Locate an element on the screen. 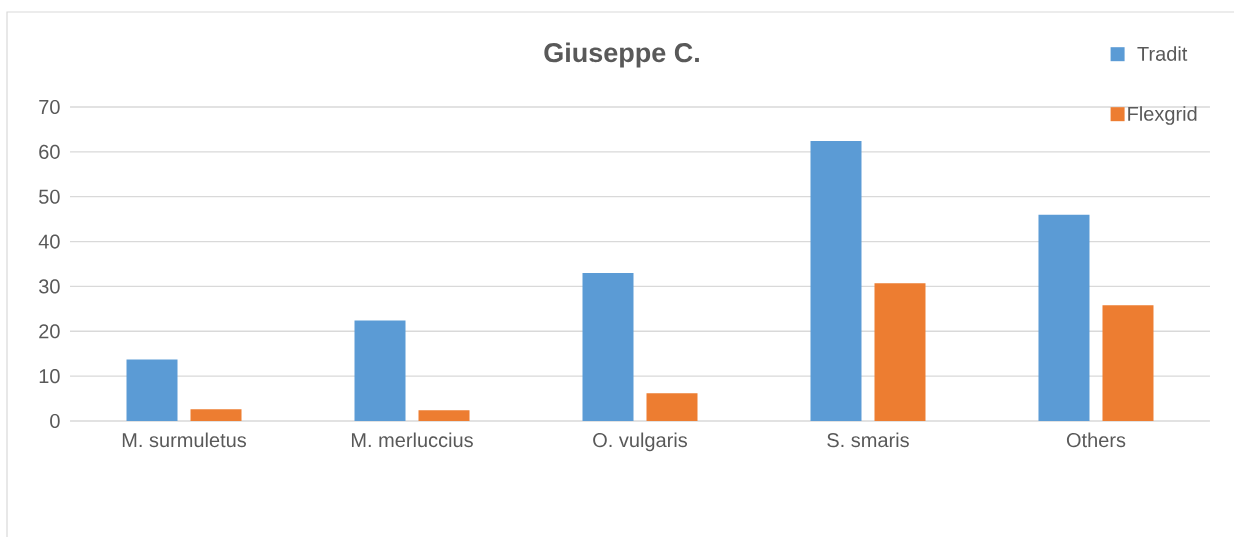 This screenshot has height=537, width=1234. x-tick-label: O. vulgaris is located at coordinates (640, 442).